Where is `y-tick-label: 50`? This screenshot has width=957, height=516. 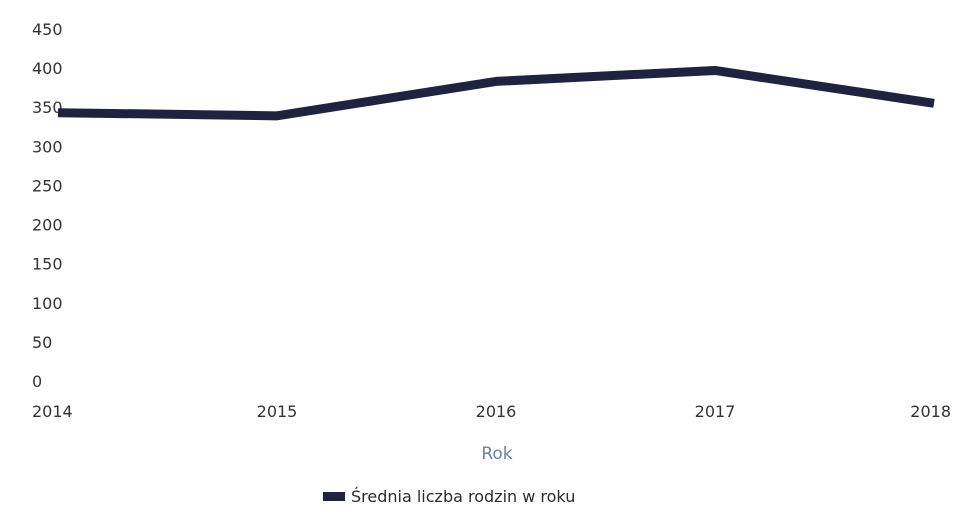 y-tick-label: 50 is located at coordinates (42, 342).